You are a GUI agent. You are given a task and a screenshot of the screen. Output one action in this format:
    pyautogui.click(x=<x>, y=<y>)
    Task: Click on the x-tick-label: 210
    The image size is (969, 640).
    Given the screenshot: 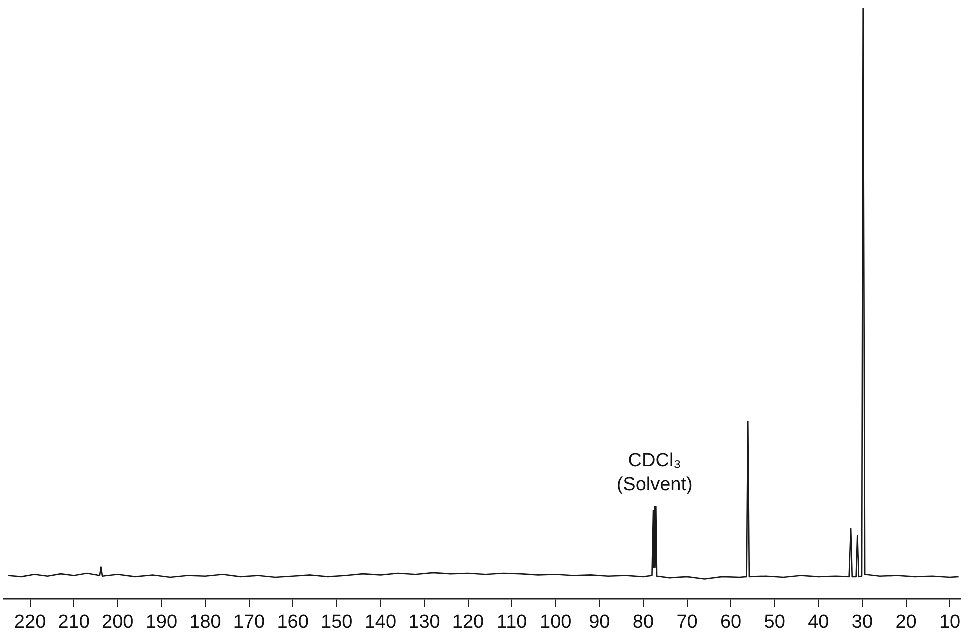 What is the action you would take?
    pyautogui.click(x=74, y=622)
    